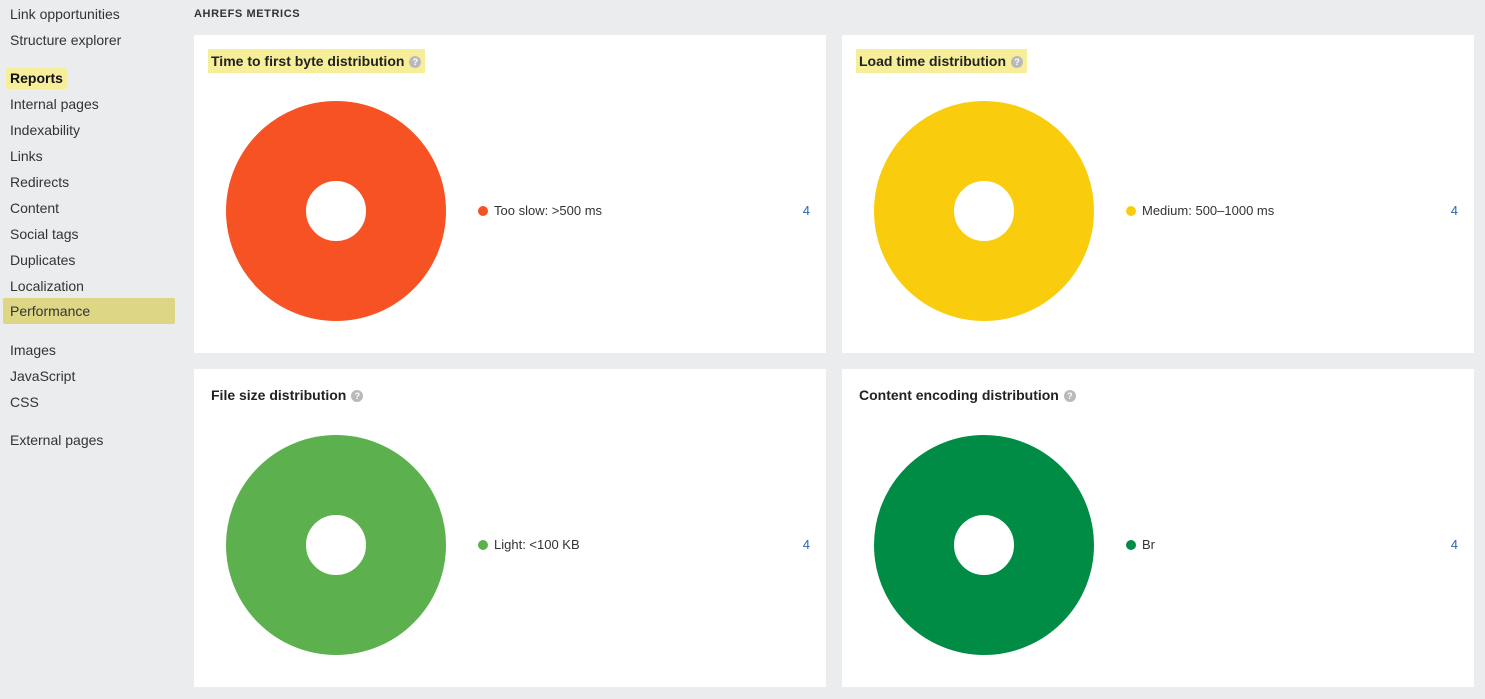 The image size is (1485, 699). I want to click on section-label: AHREFS METRICS, so click(247, 14).